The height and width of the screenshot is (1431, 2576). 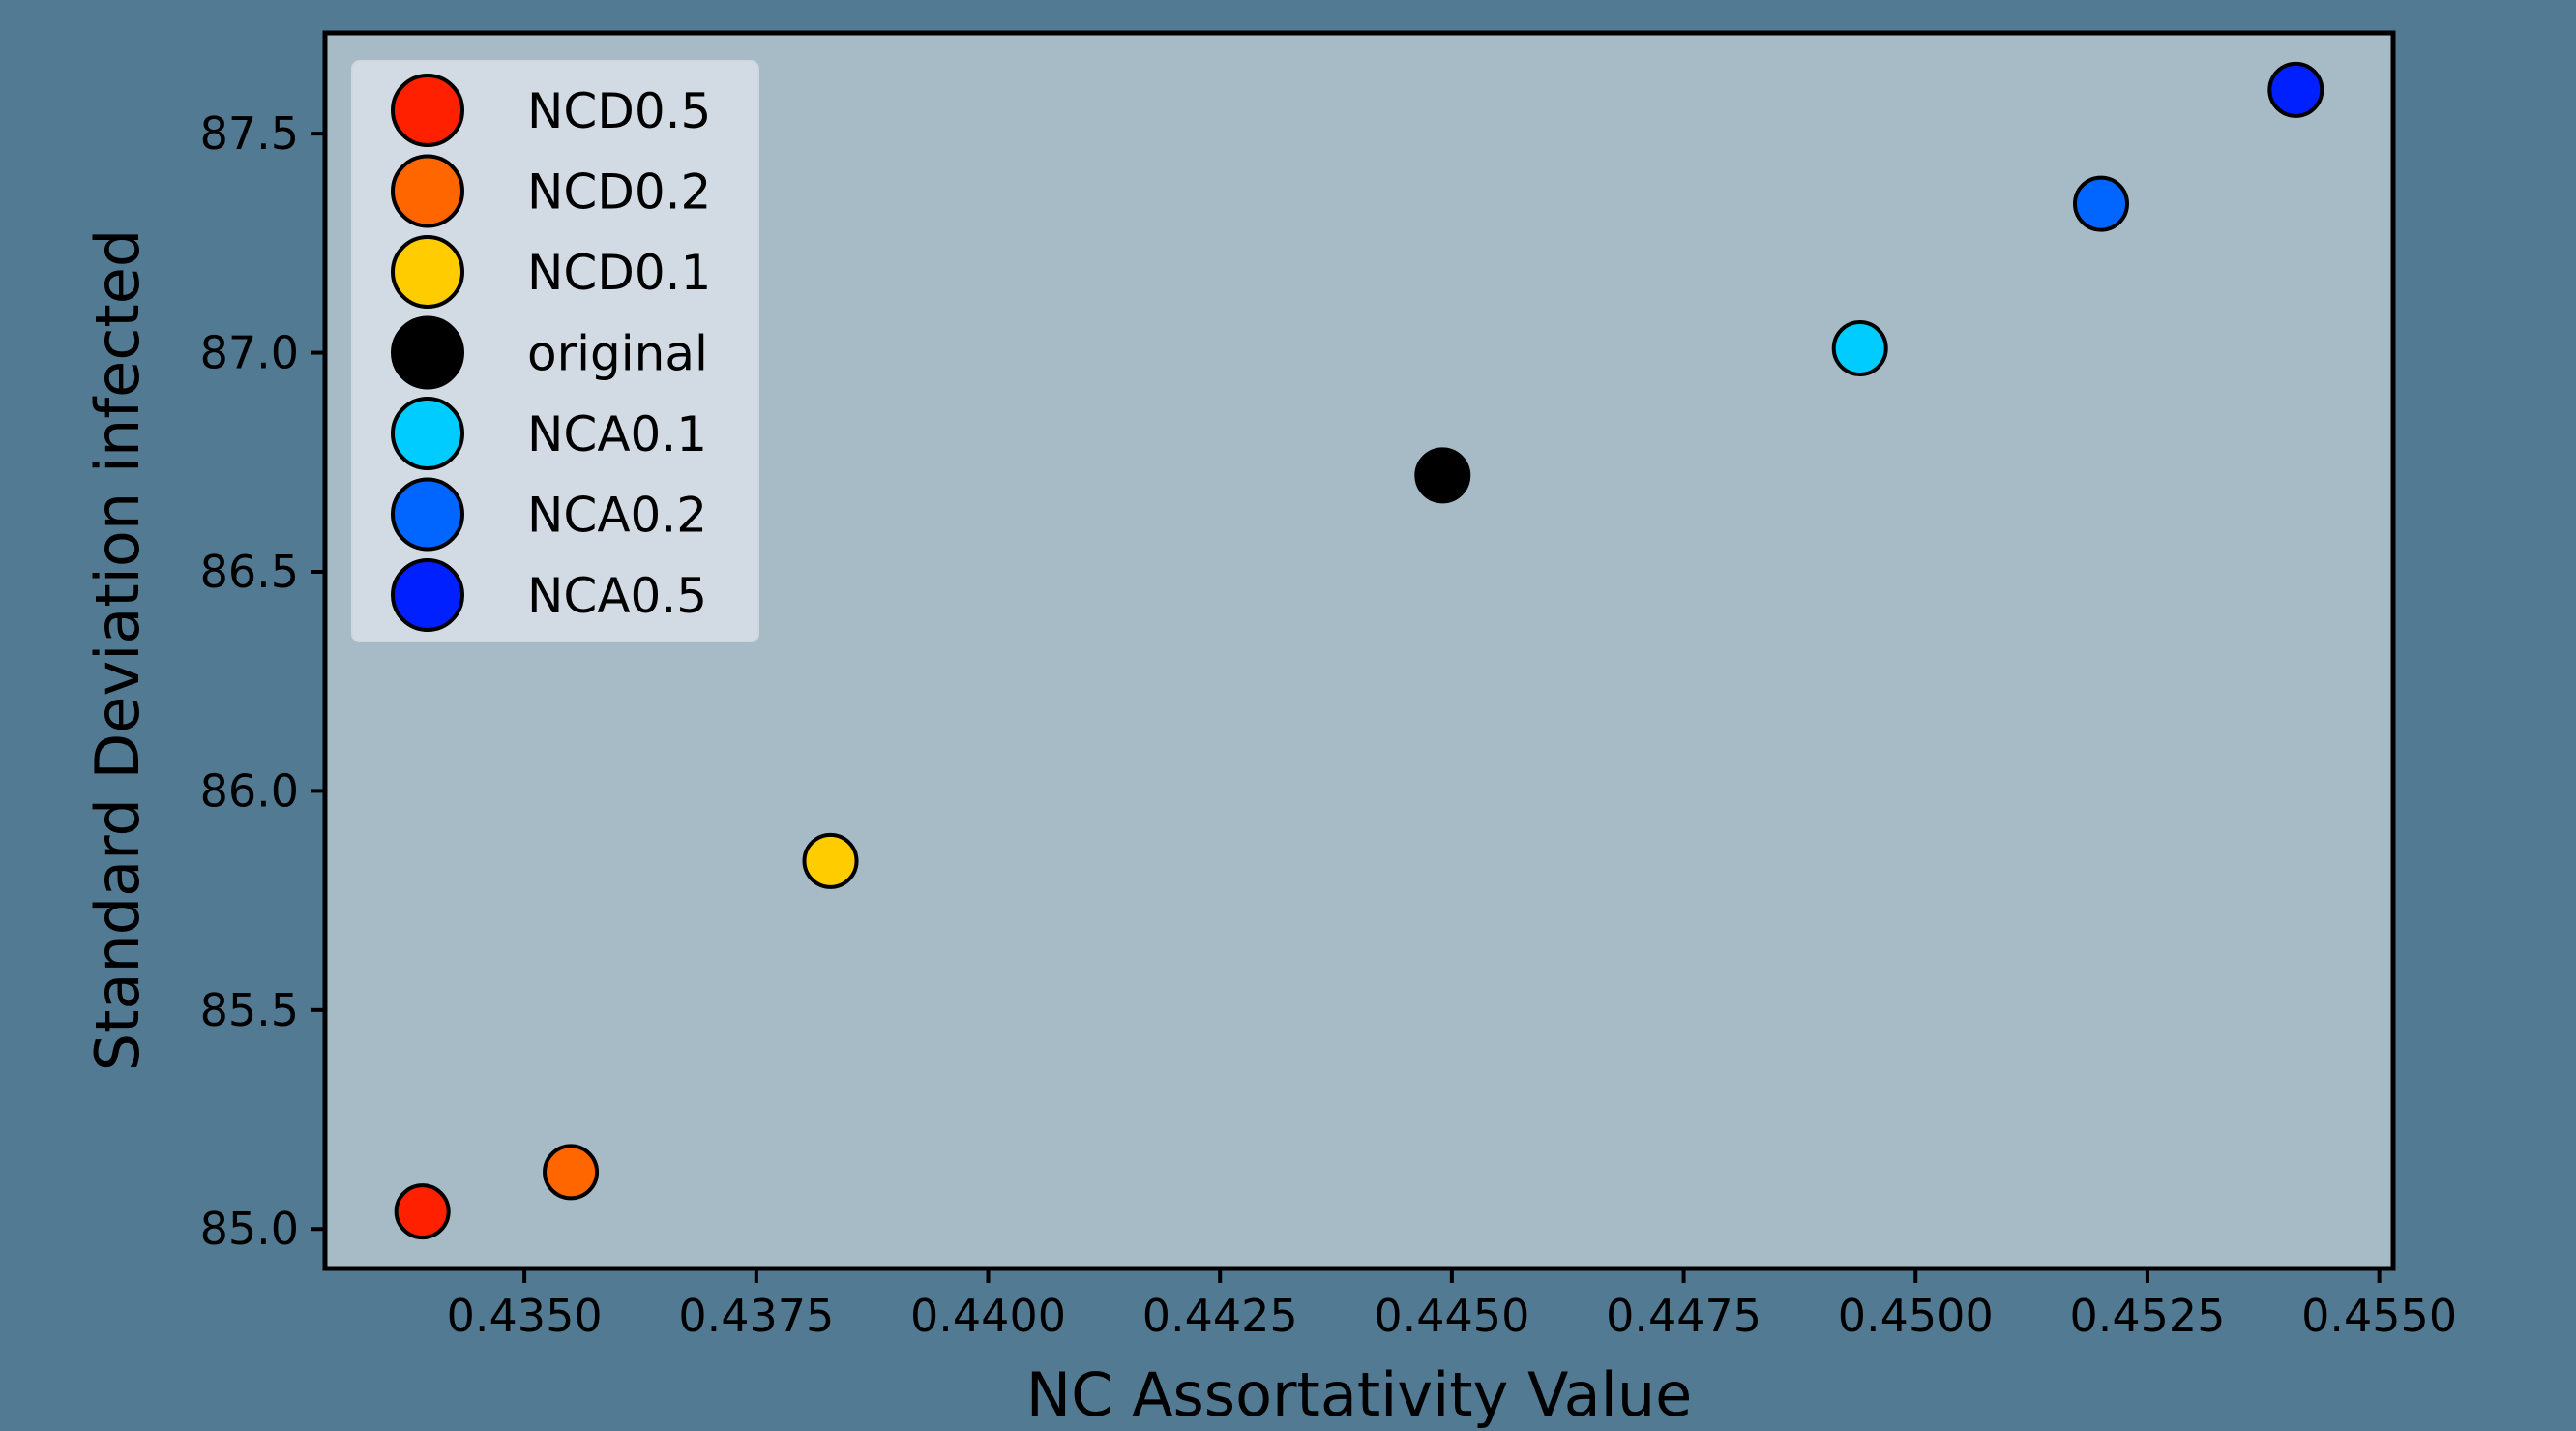 What do you see at coordinates (249, 353) in the screenshot?
I see `y-tick-label: 87.0` at bounding box center [249, 353].